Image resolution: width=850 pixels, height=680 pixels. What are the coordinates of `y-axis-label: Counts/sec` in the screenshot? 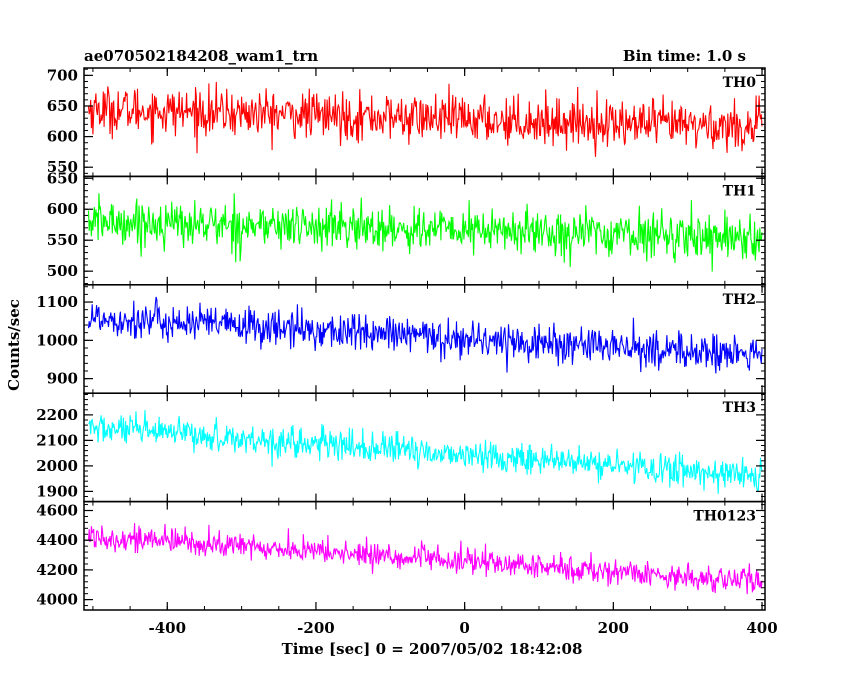 It's located at (14, 345).